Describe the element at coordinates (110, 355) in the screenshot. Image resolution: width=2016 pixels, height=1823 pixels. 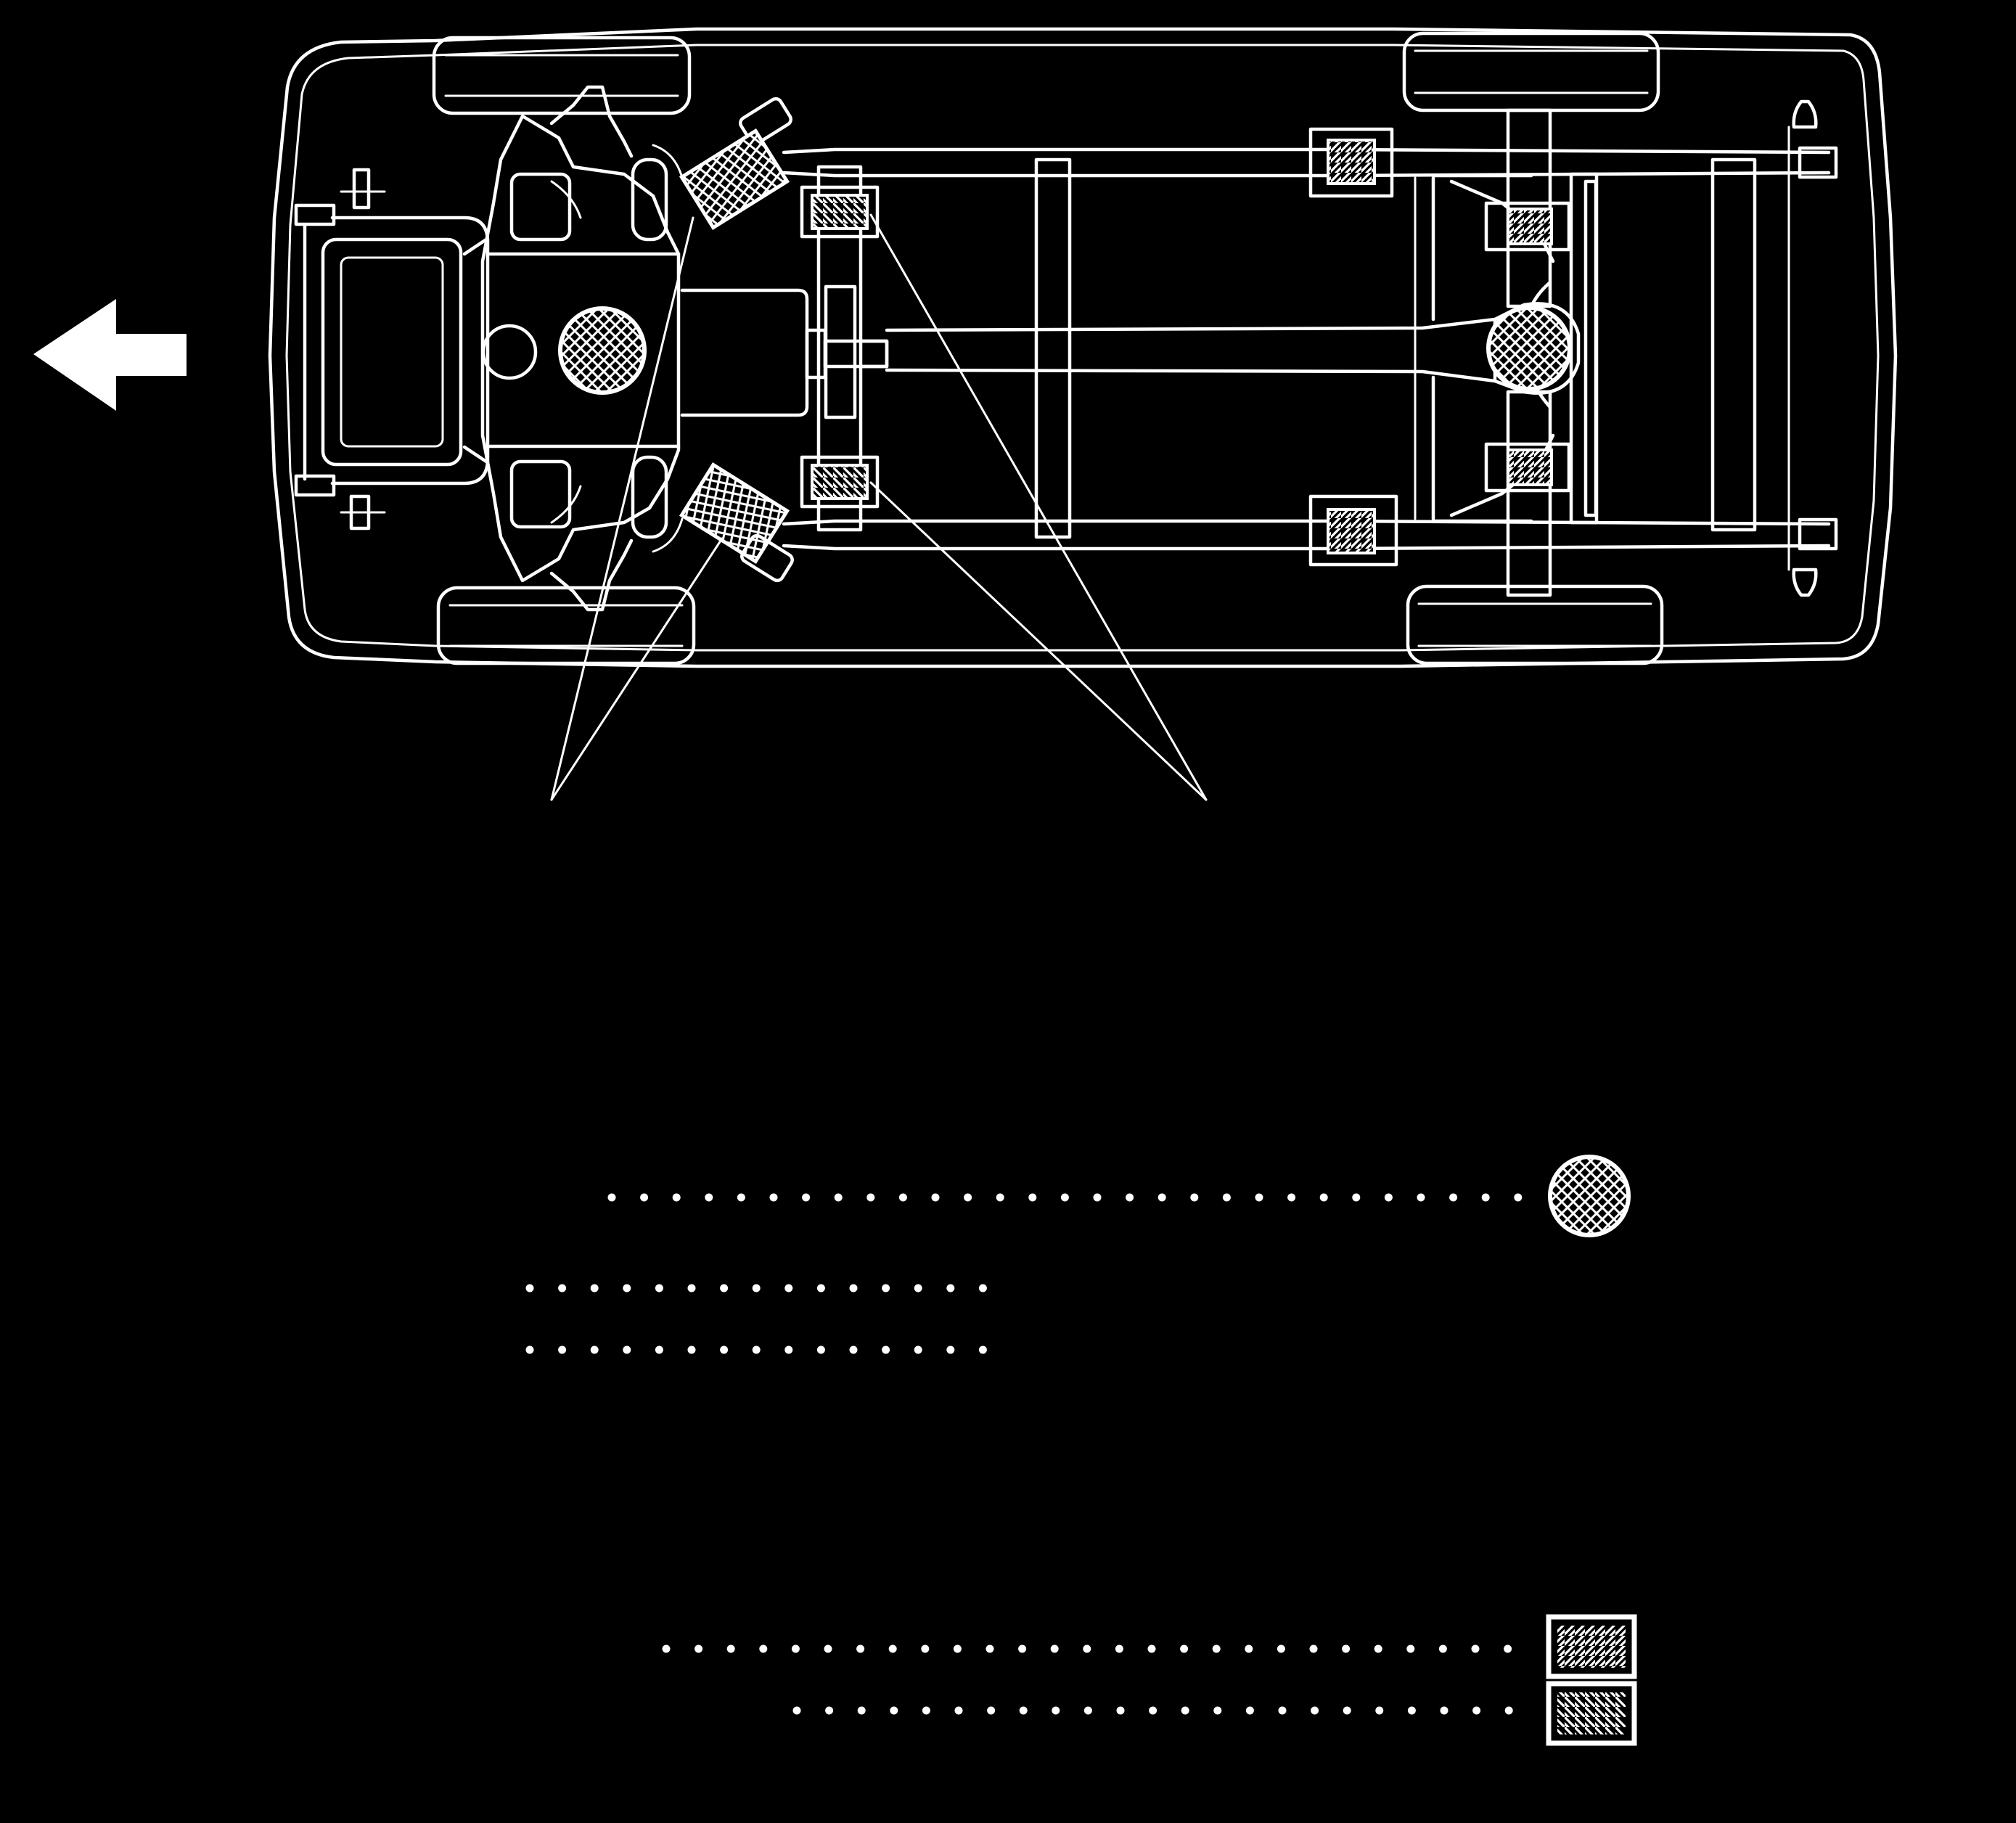
I see `arrow-left-icon` at that location.